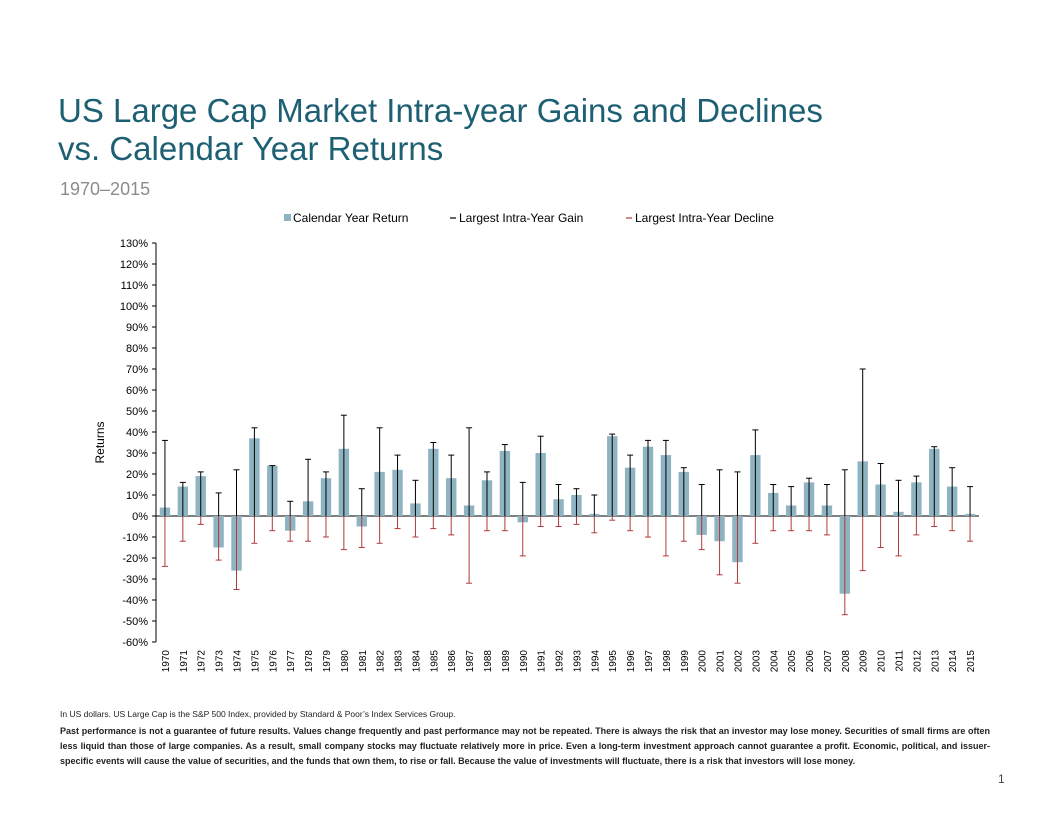 Image resolution: width=1056 pixels, height=816 pixels. Describe the element at coordinates (238, 661) in the screenshot. I see `x-tick-label: 1974` at that location.